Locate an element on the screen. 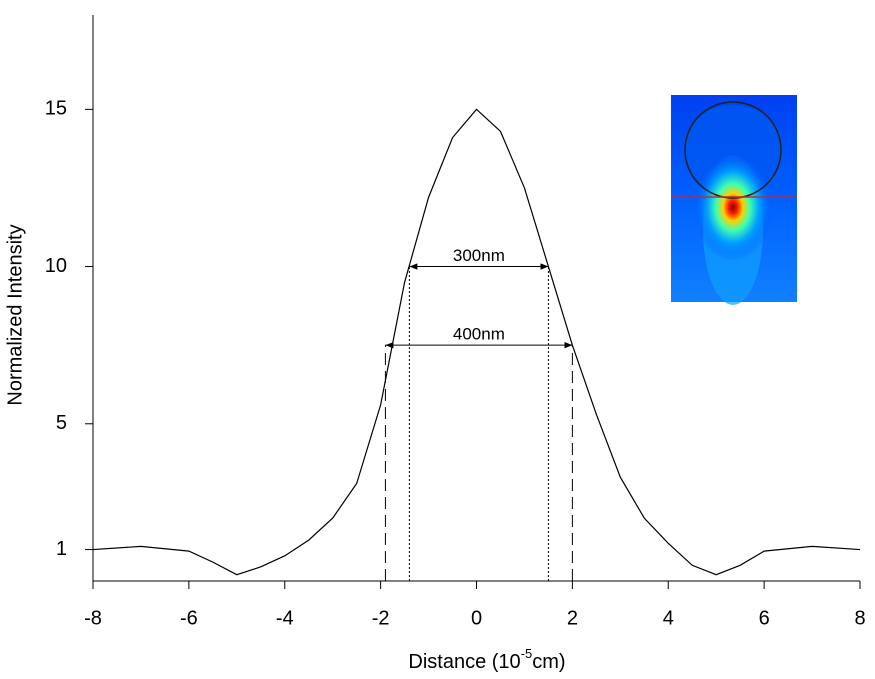 This screenshot has width=875, height=679. y-tick-label: 15 is located at coordinates (56, 109).